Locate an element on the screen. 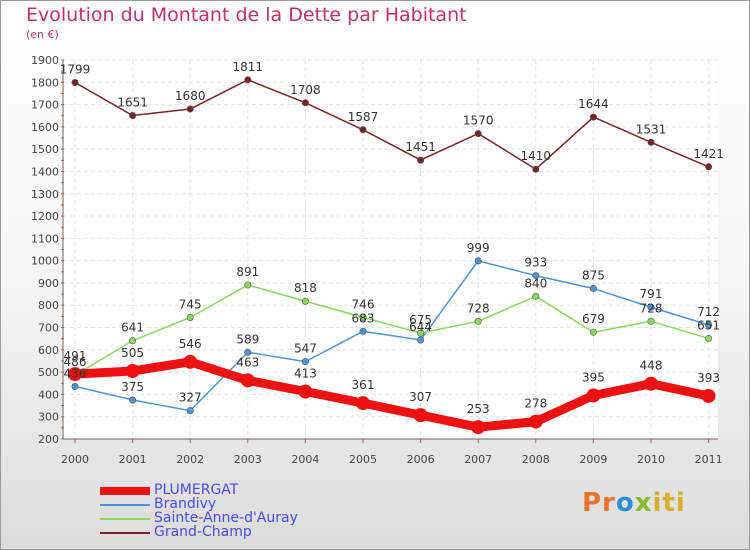  x-tick-label: 2006 is located at coordinates (421, 459).